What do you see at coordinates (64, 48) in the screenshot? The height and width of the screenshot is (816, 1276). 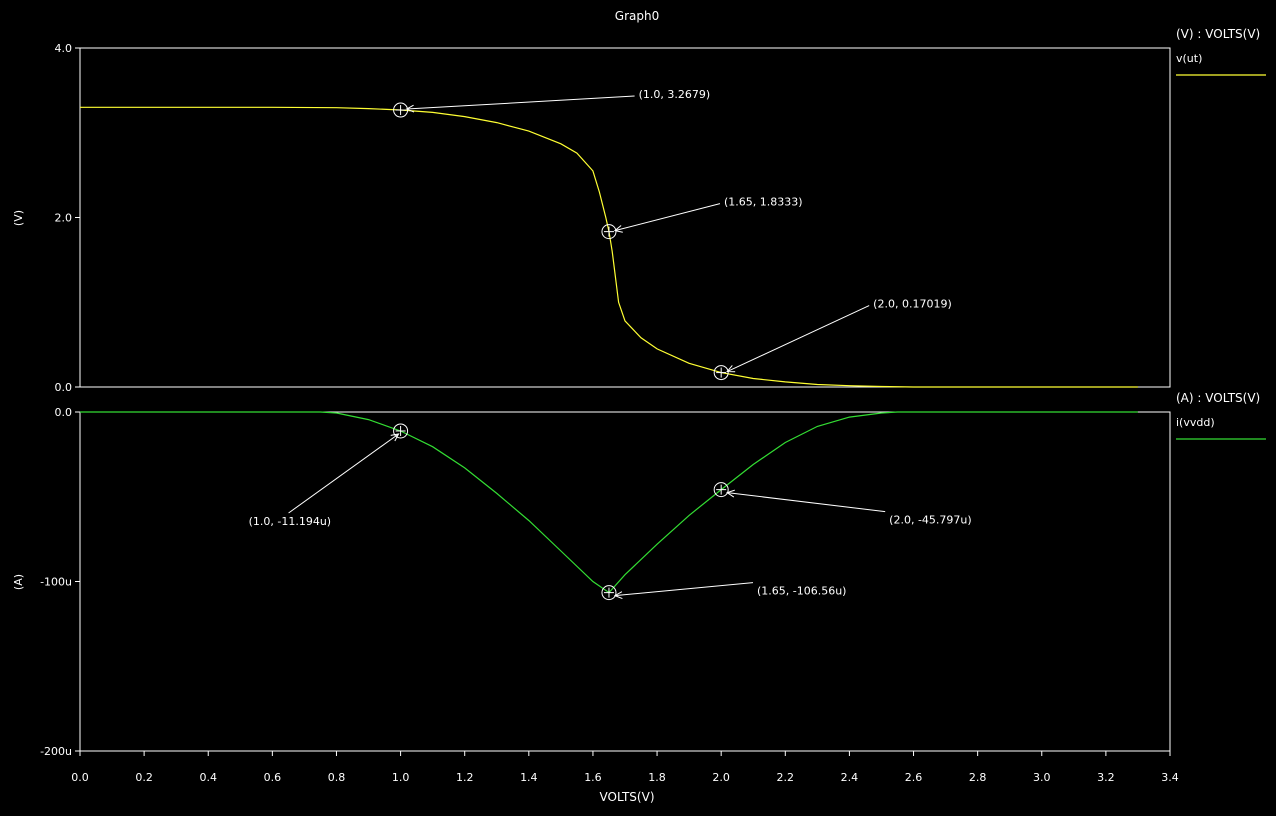 I see `y-tick-label: 4.0` at bounding box center [64, 48].